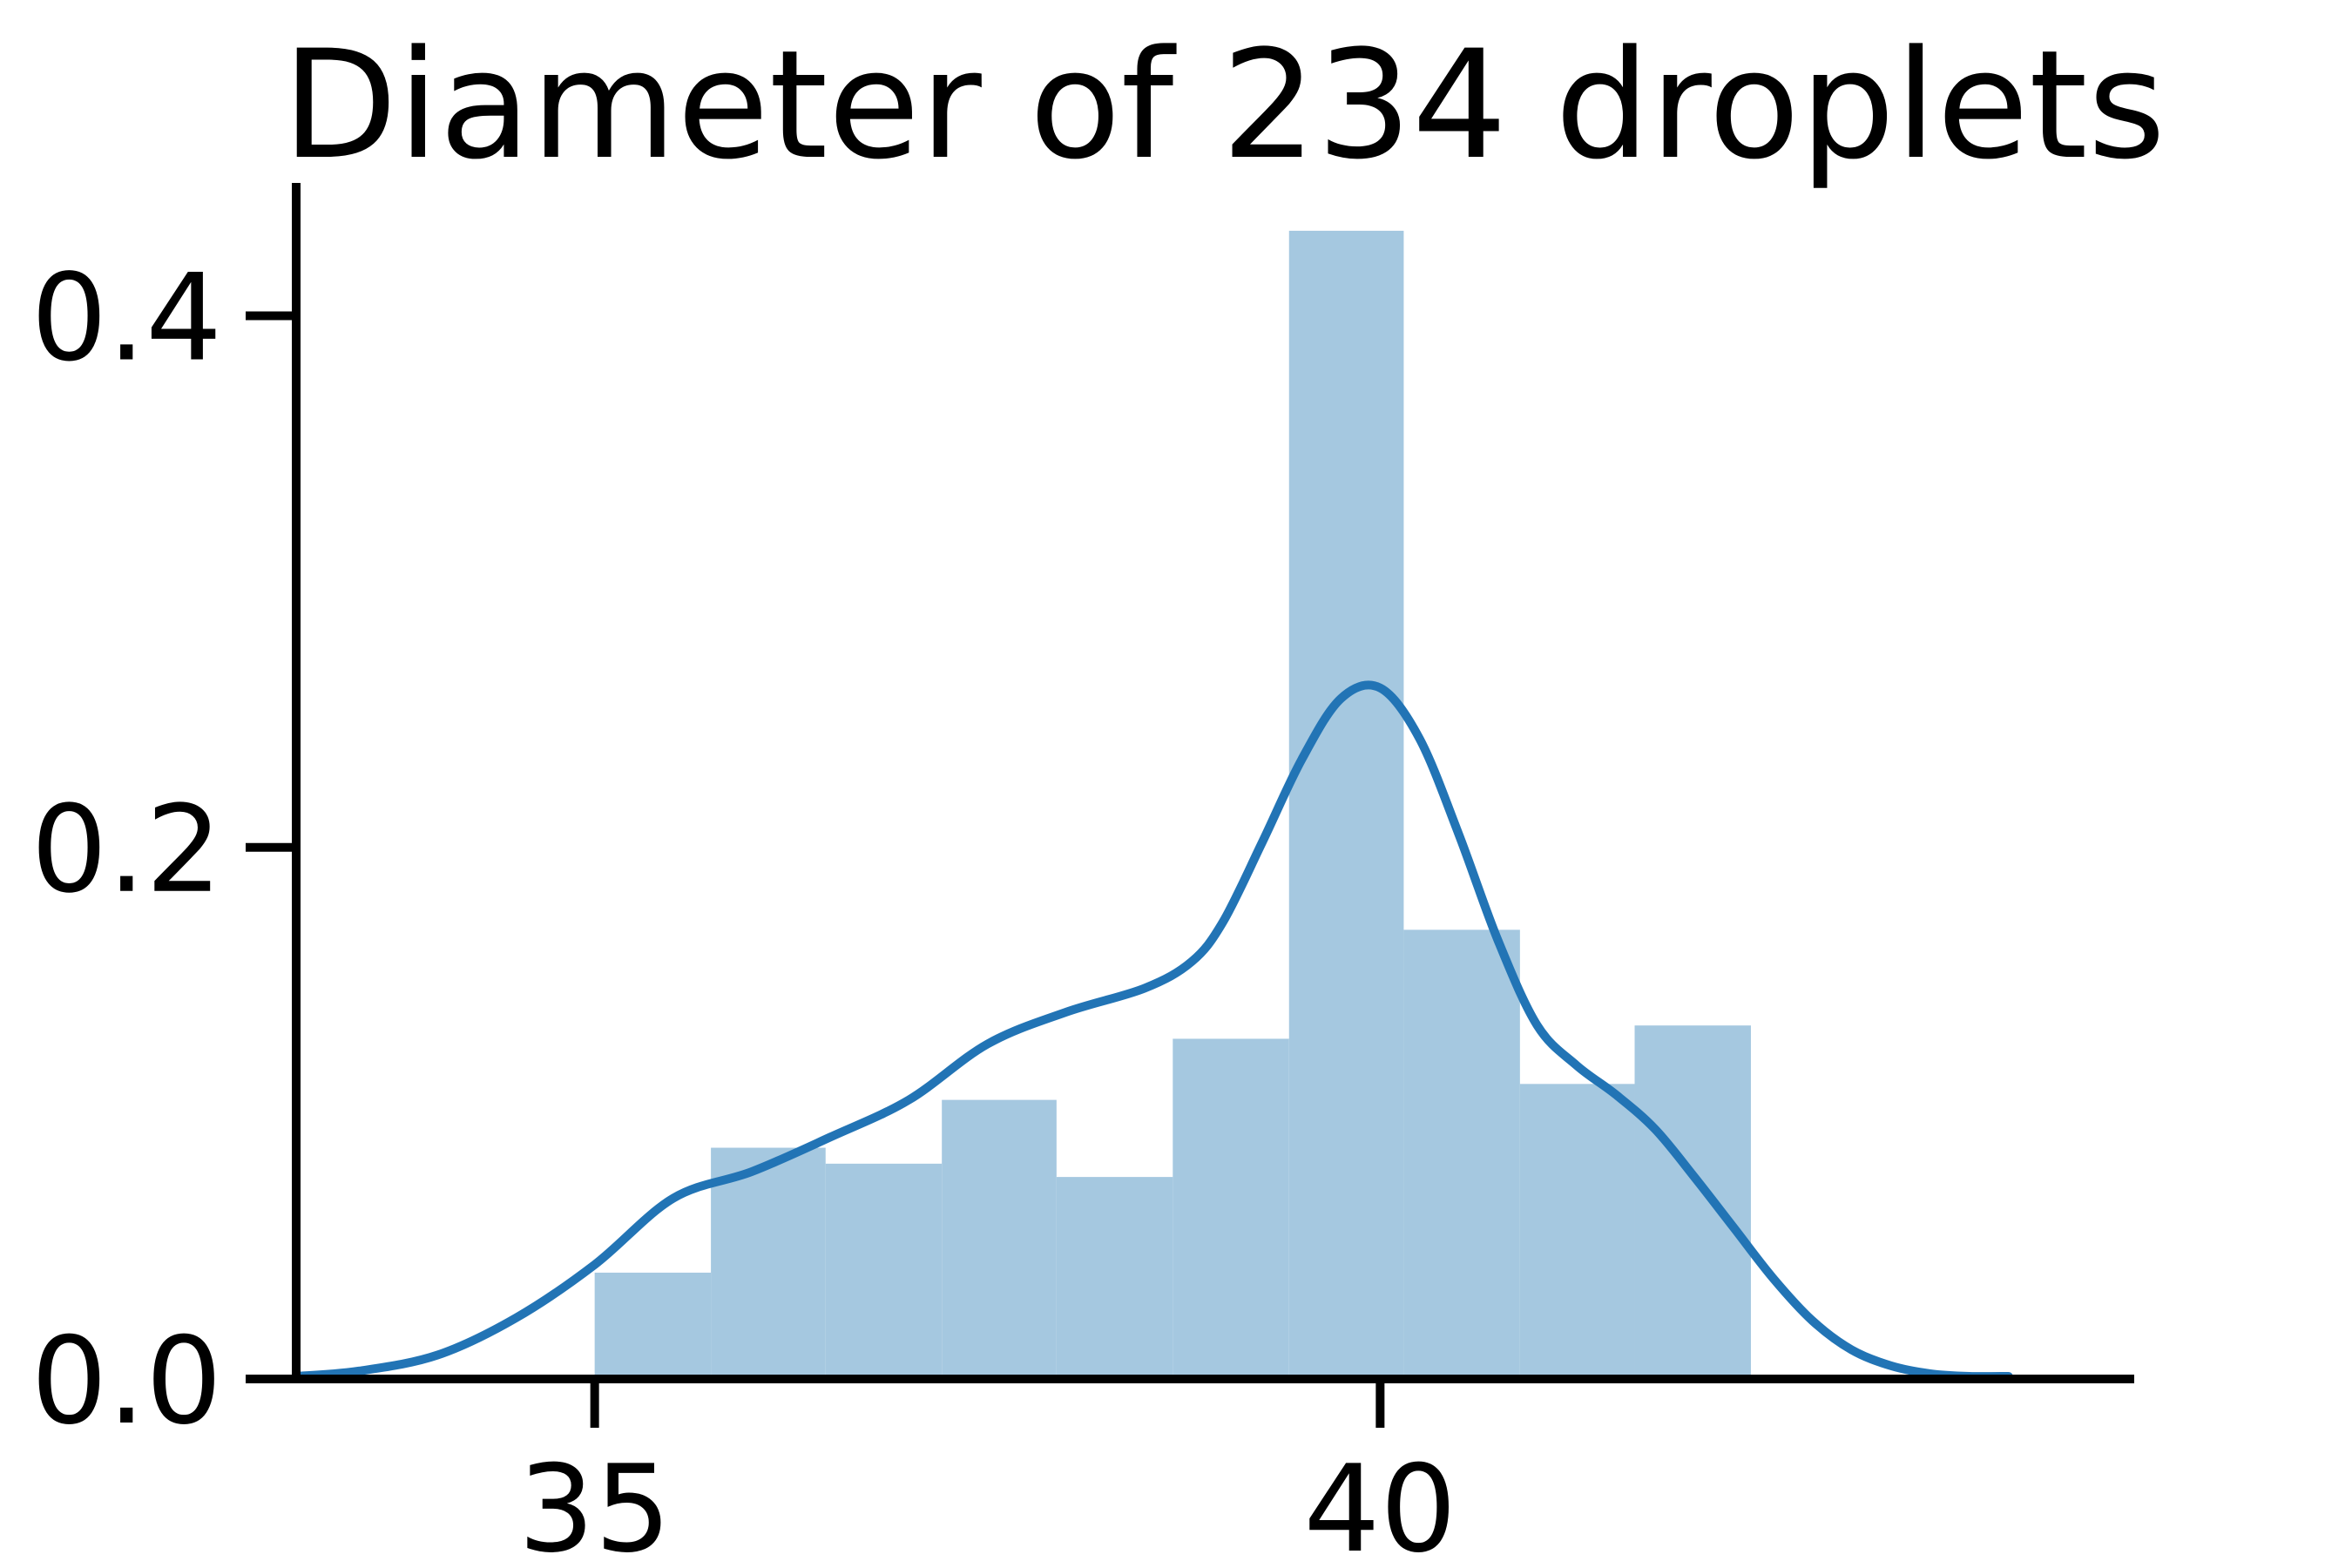 The height and width of the screenshot is (1568, 2352). What do you see at coordinates (1380, 1503) in the screenshot?
I see `x-tick-label: 40` at bounding box center [1380, 1503].